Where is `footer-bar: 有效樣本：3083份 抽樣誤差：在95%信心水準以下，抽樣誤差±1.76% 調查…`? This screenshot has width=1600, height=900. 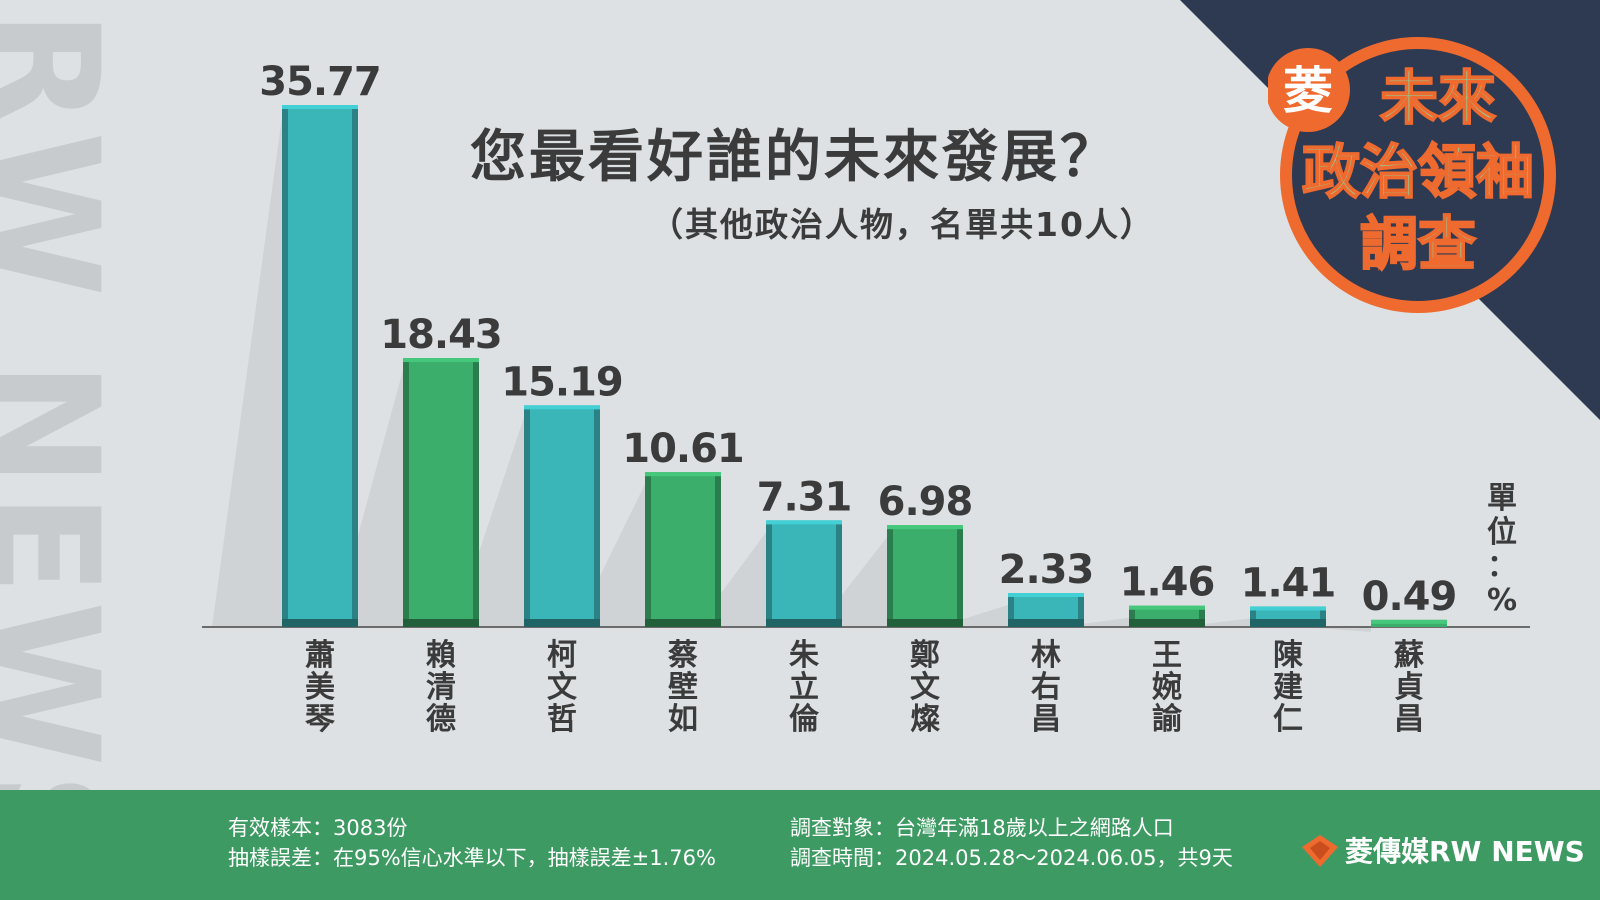
footer-bar: 有效樣本：3083份 抽樣誤差：在95%信心水準以下，抽樣誤差±1.76% 調查… is located at coordinates (800, 845).